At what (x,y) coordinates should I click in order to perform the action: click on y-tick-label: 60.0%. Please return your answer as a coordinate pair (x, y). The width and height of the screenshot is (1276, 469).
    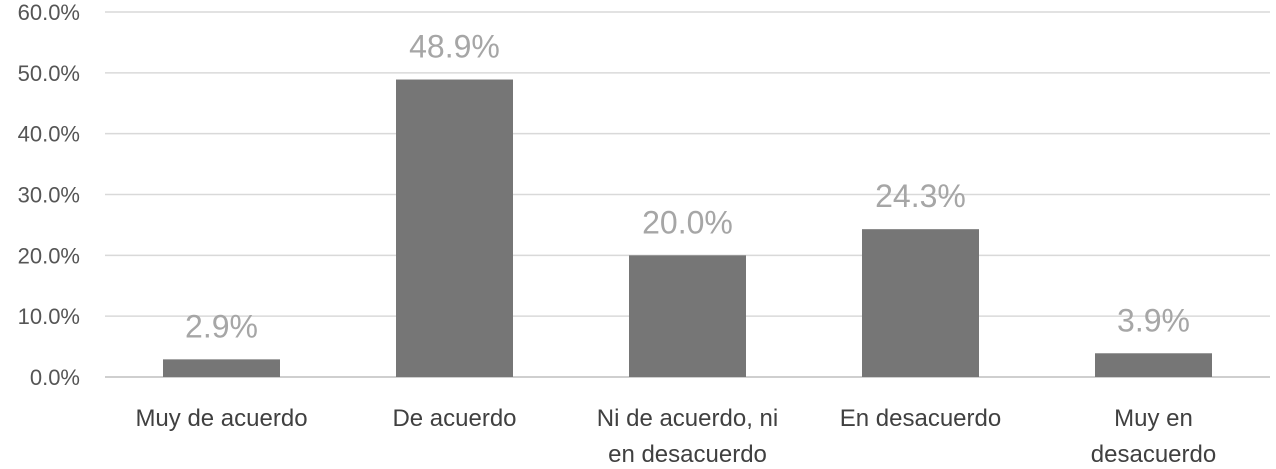
    Looking at the image, I should click on (49, 12).